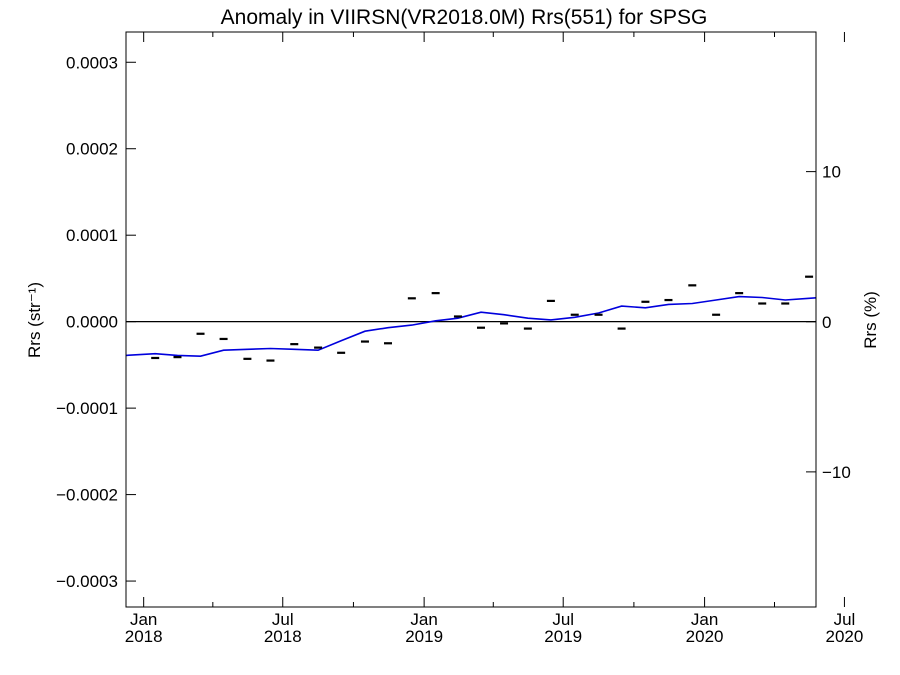 The image size is (900, 675). What do you see at coordinates (87, 581) in the screenshot?
I see `y-tick-label-left: −0.0003` at bounding box center [87, 581].